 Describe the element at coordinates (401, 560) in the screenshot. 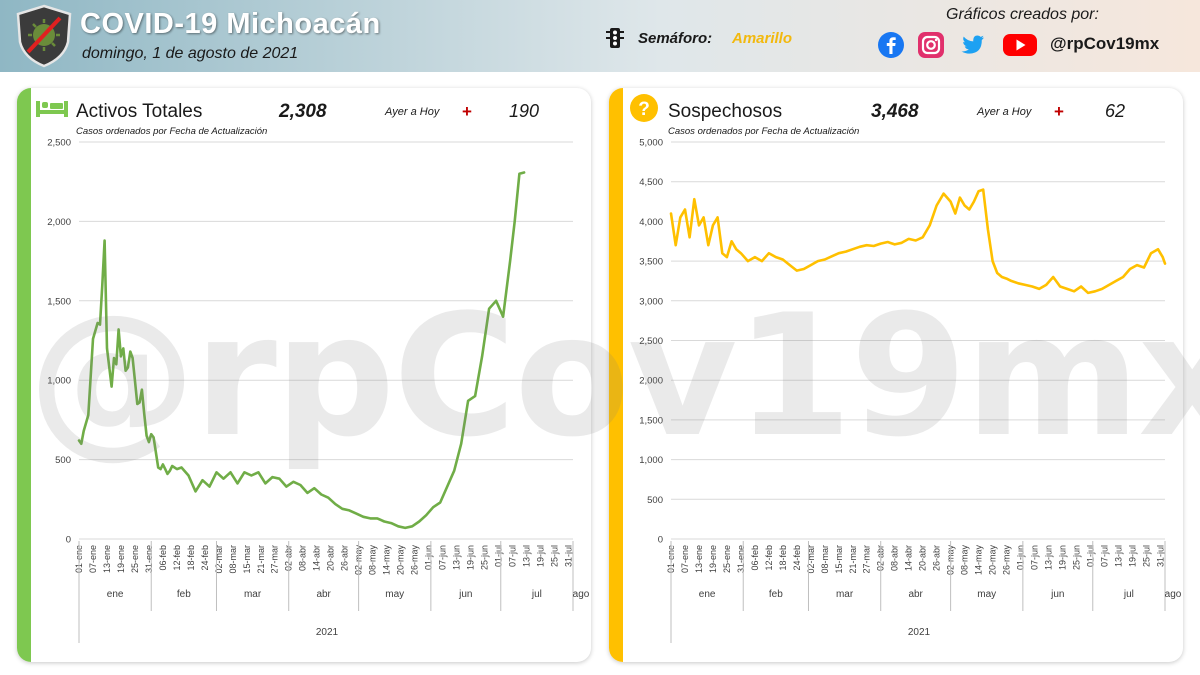

I see `x-tick-label: 20-may` at that location.